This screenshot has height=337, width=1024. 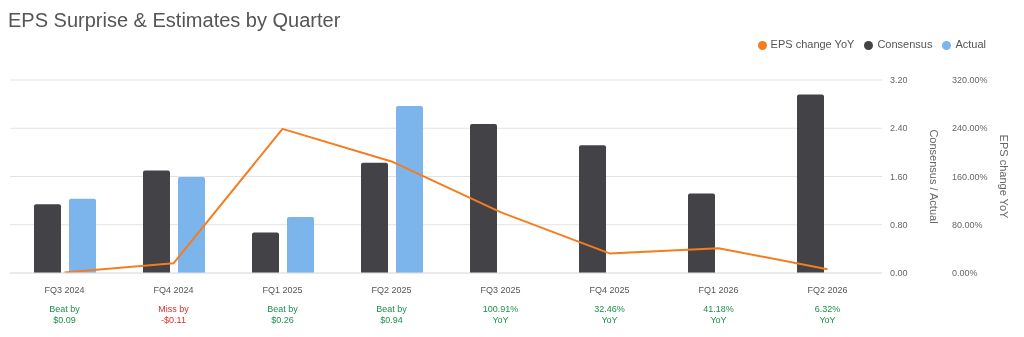 What do you see at coordinates (905, 44) in the screenshot?
I see `legend-label: Consensus` at bounding box center [905, 44].